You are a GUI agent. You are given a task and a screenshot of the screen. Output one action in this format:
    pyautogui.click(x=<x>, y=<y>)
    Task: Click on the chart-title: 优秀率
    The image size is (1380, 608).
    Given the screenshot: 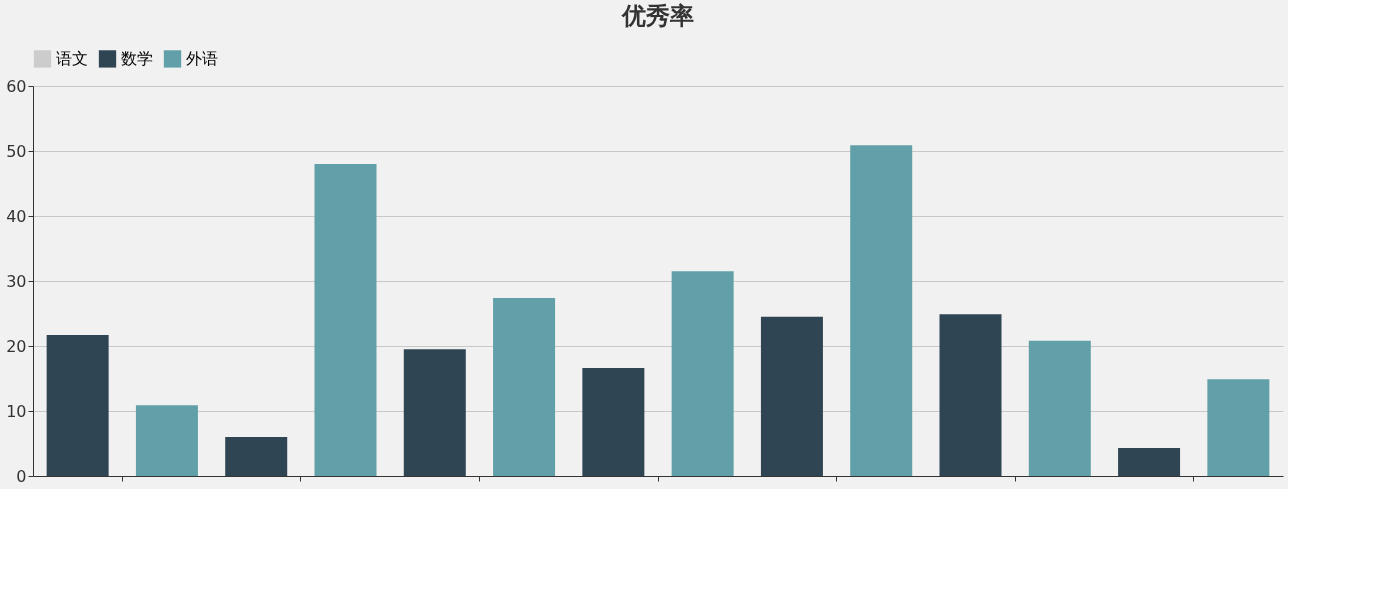 What is the action you would take?
    pyautogui.click(x=657, y=16)
    